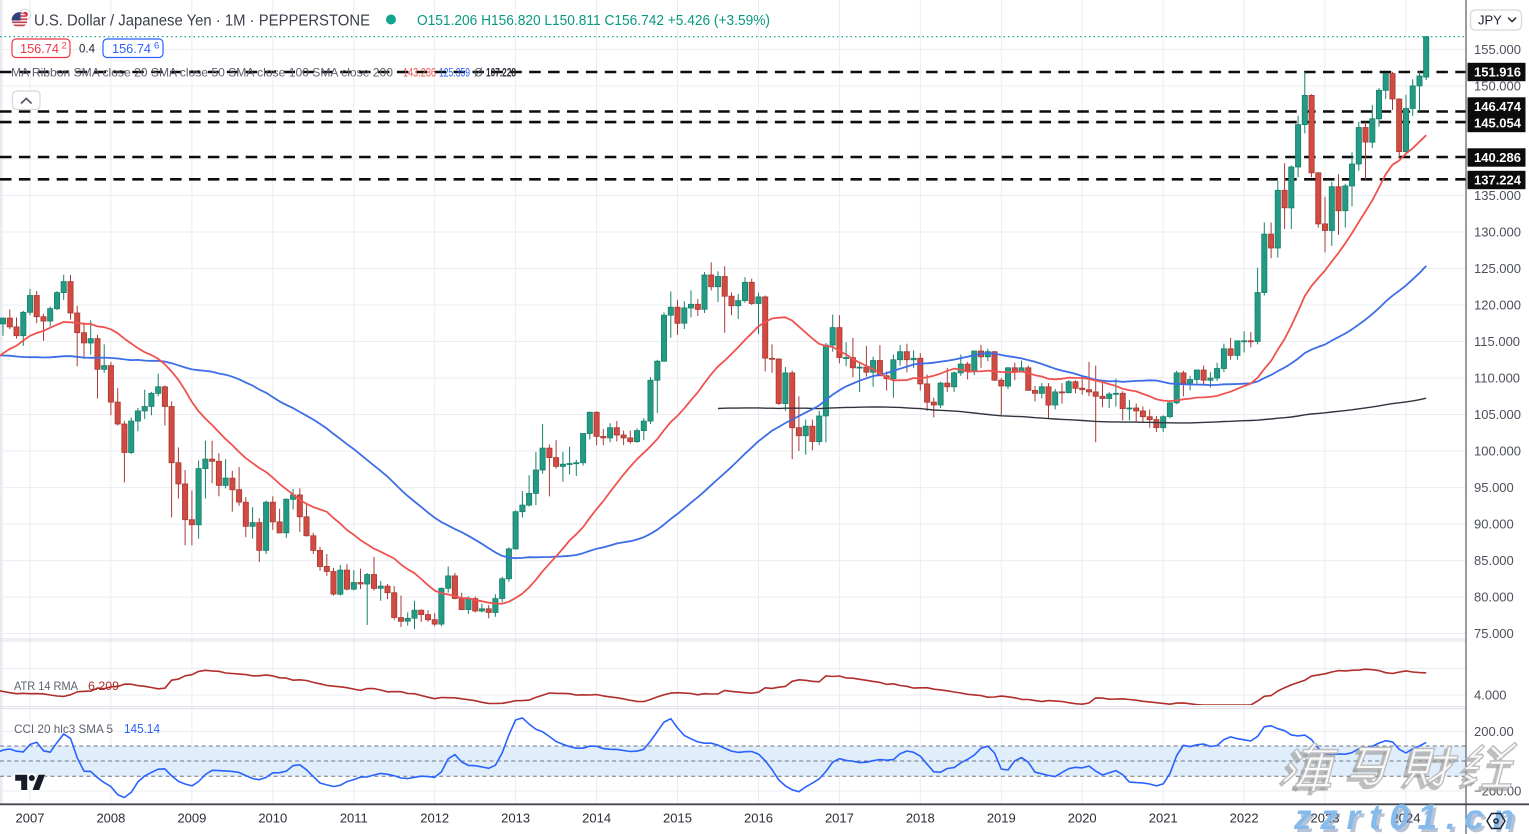 The height and width of the screenshot is (834, 1529). What do you see at coordinates (1497, 414) in the screenshot?
I see `svg-text: 105.000` at bounding box center [1497, 414].